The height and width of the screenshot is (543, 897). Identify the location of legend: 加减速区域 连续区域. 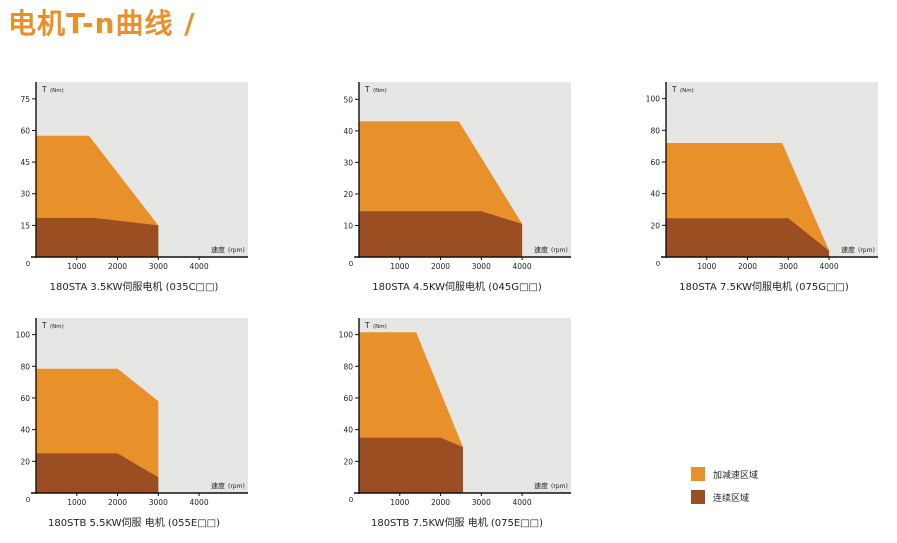
(724, 489).